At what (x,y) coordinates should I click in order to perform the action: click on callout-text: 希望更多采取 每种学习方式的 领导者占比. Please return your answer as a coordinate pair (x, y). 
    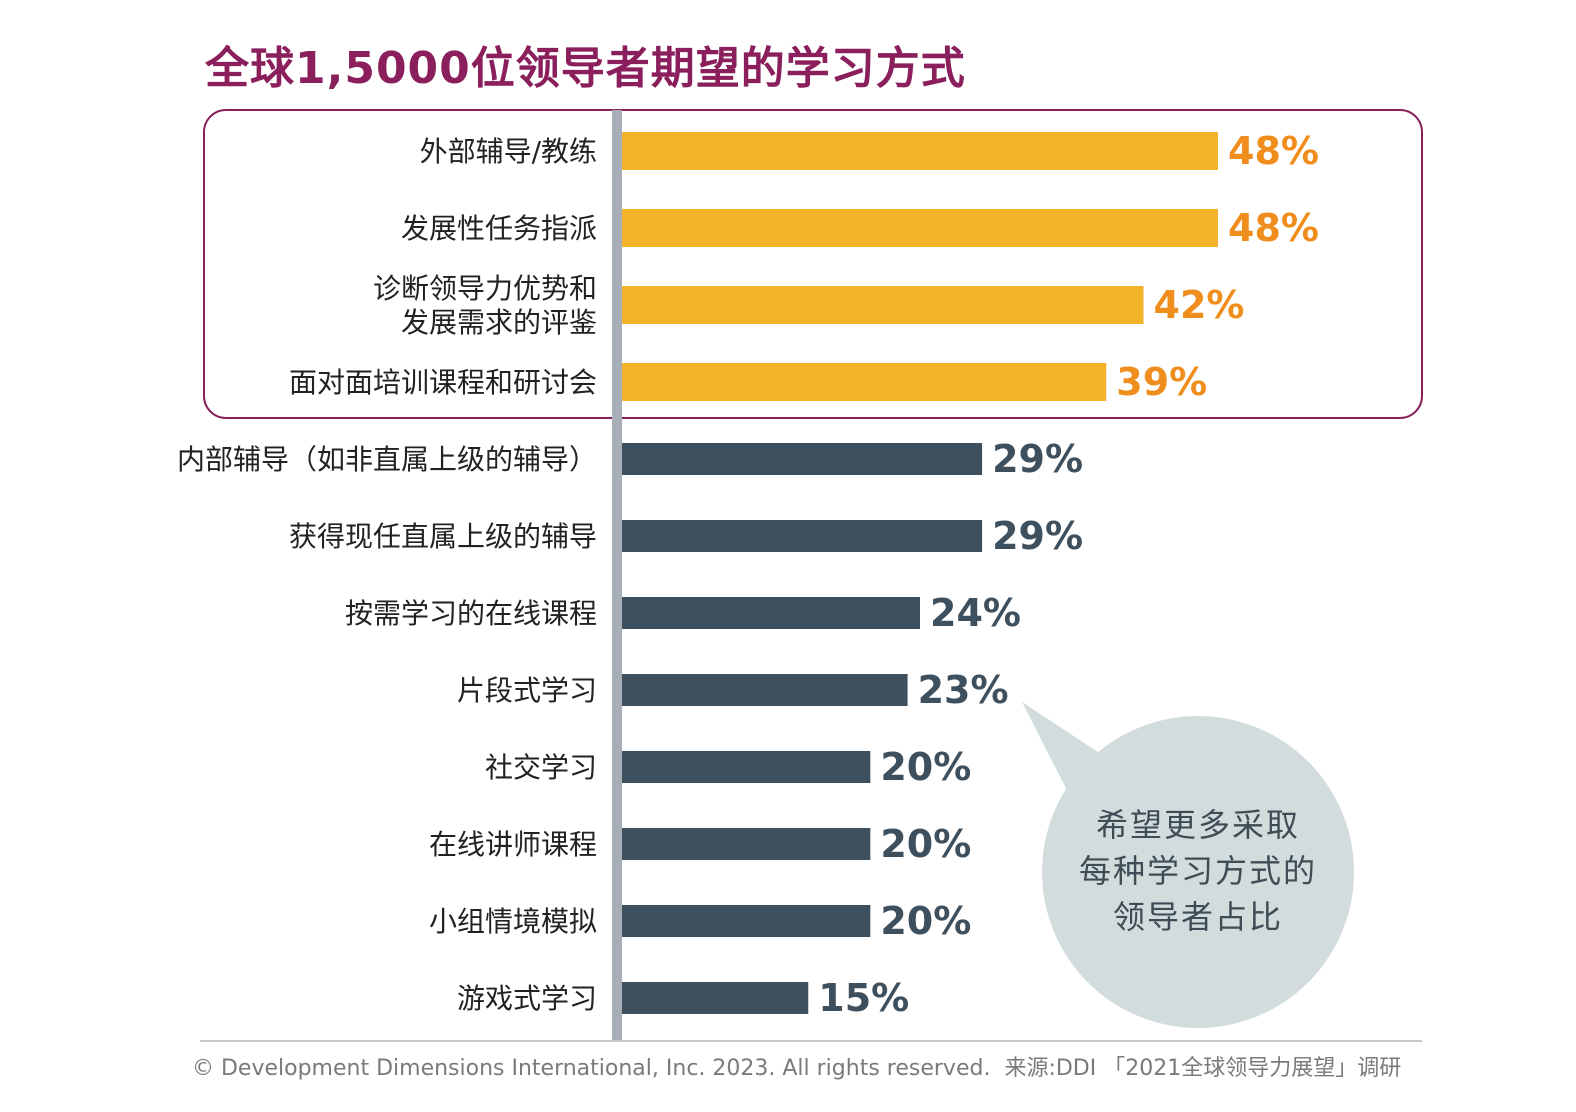
    Looking at the image, I should click on (1198, 871).